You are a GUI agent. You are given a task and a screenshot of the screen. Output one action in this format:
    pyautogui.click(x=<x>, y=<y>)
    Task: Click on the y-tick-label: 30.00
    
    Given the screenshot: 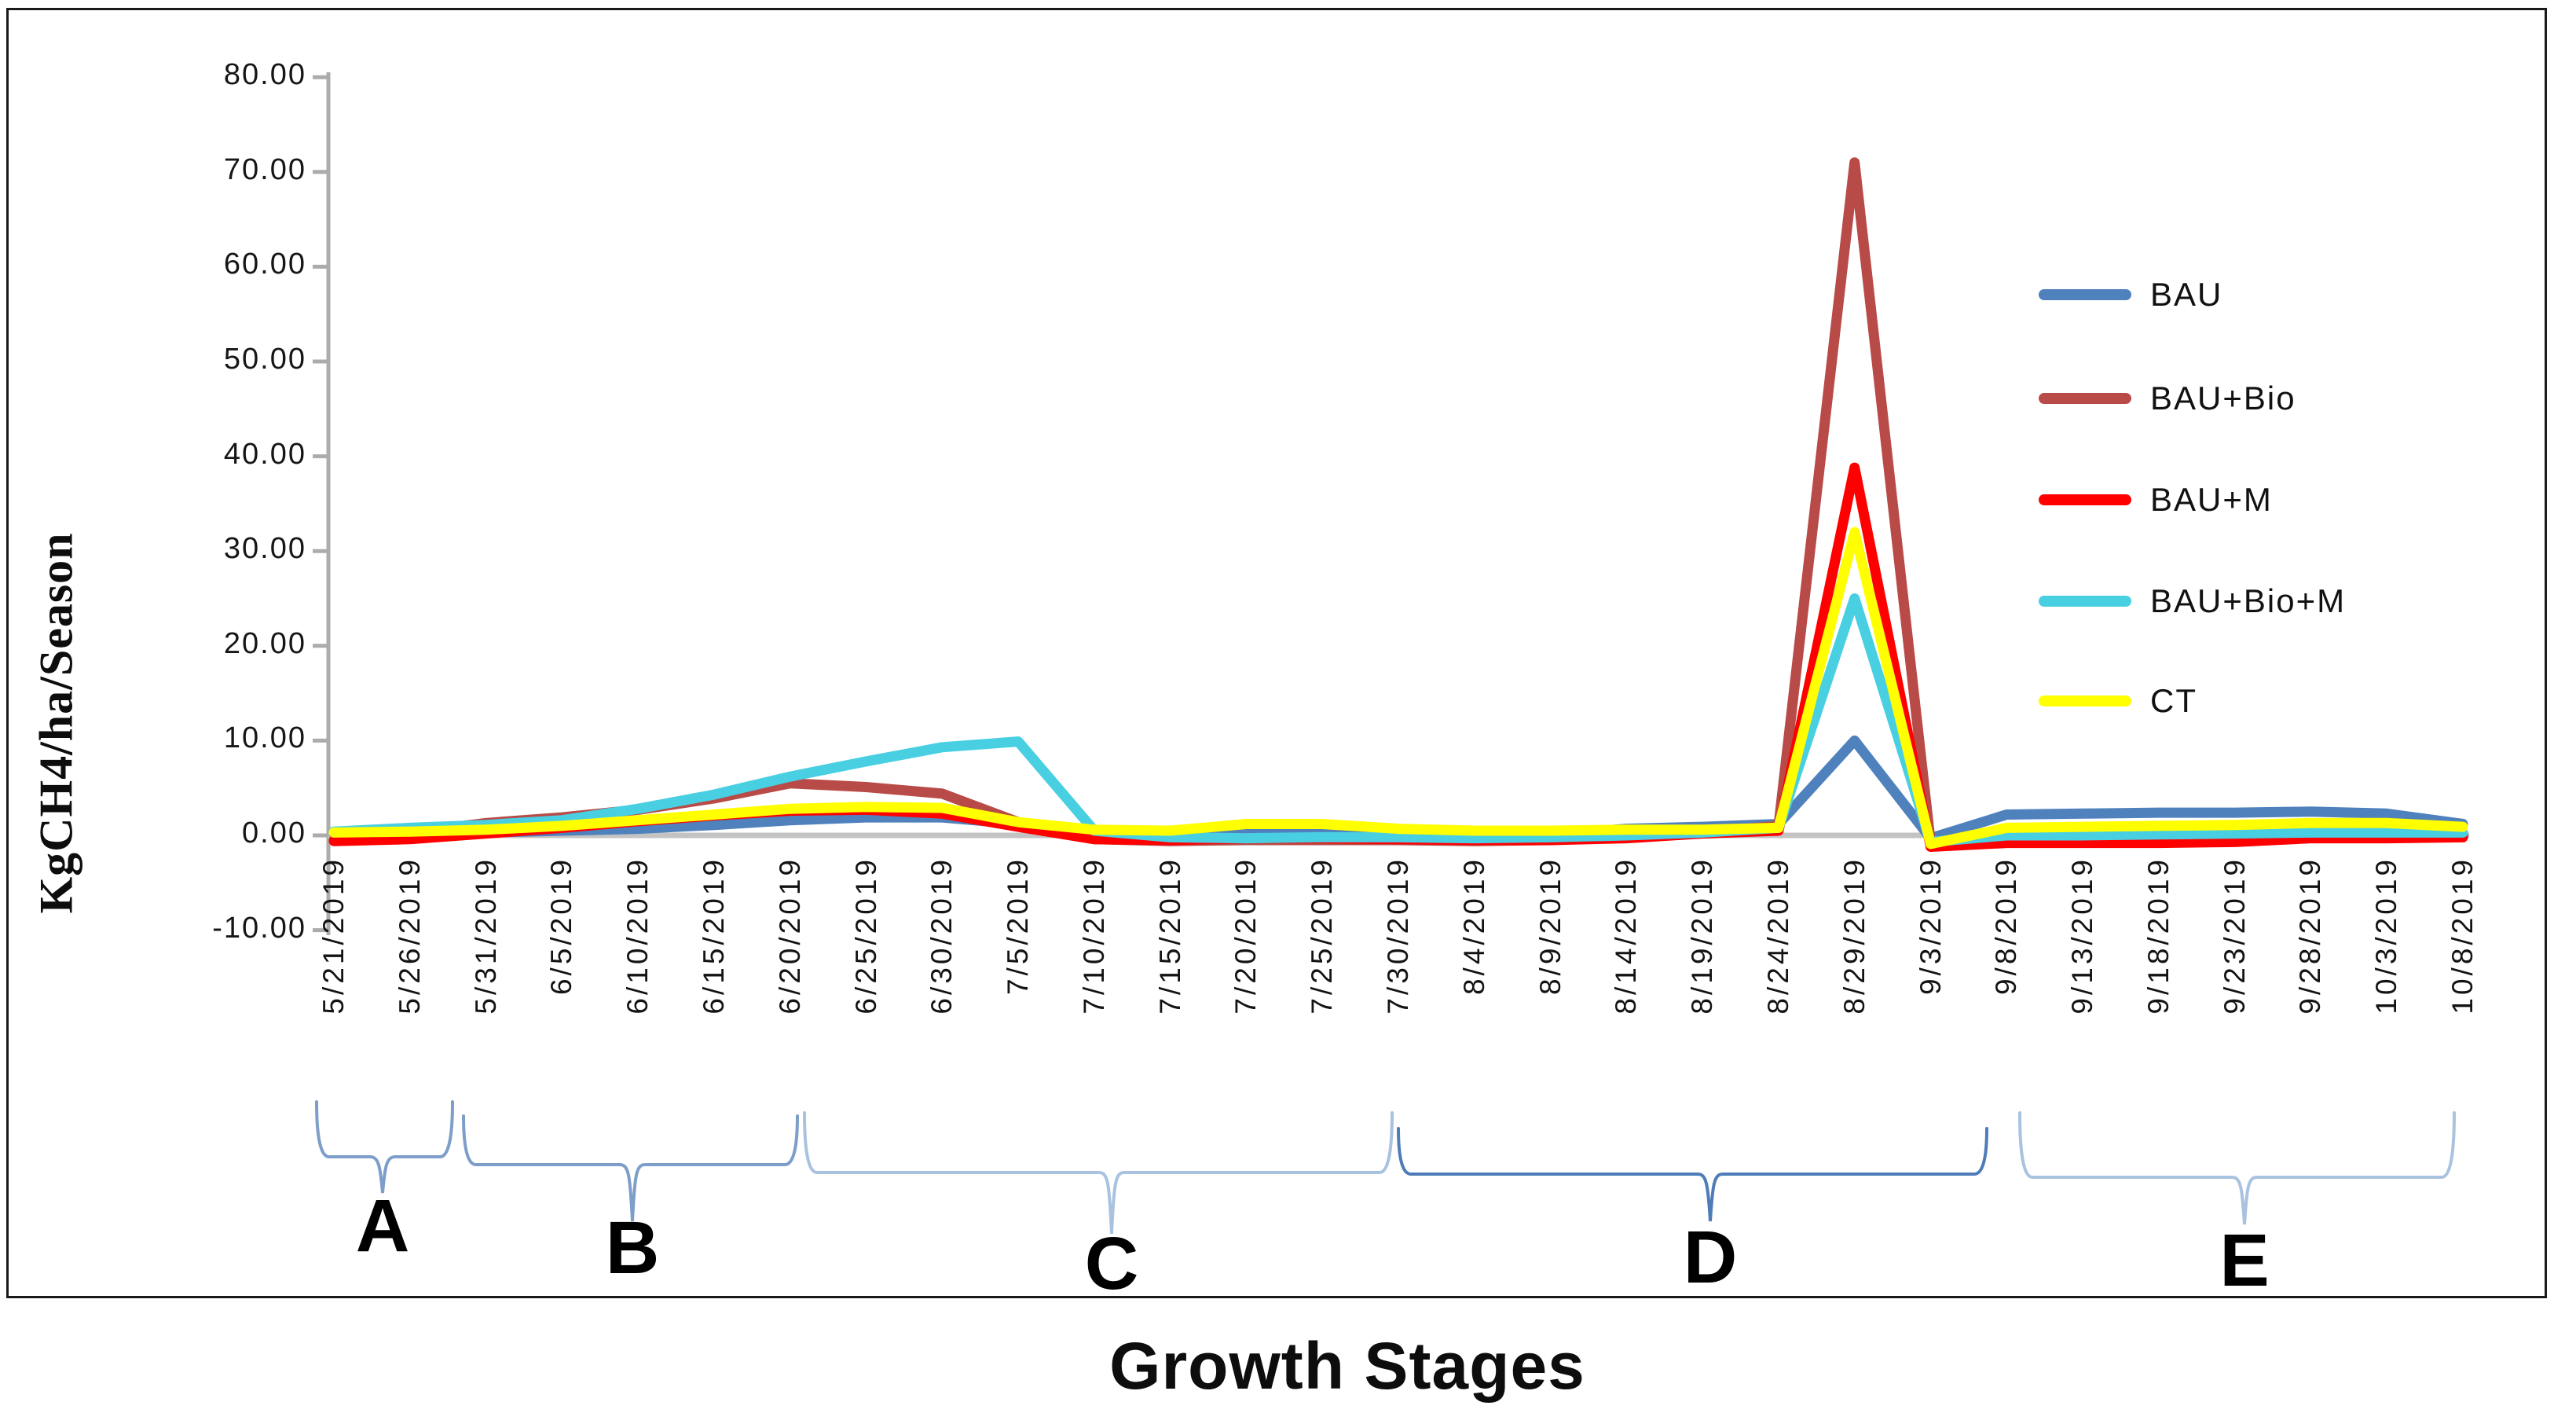 What is the action you would take?
    pyautogui.click(x=264, y=549)
    